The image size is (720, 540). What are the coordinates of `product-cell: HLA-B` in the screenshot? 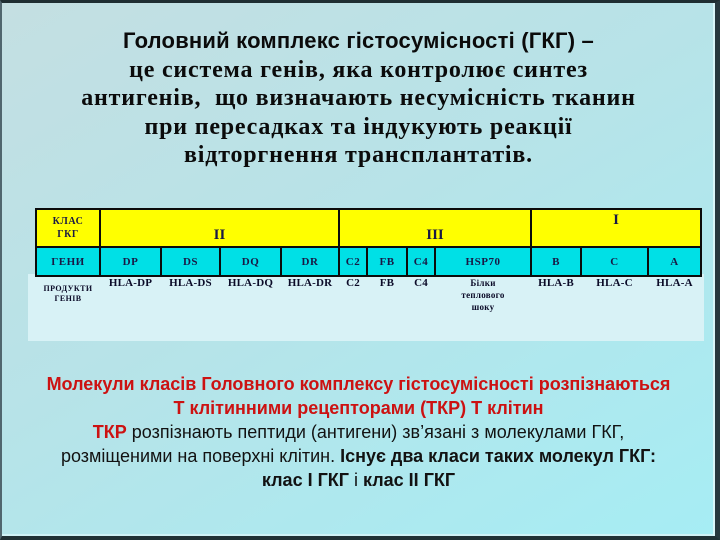 It's located at (556, 283).